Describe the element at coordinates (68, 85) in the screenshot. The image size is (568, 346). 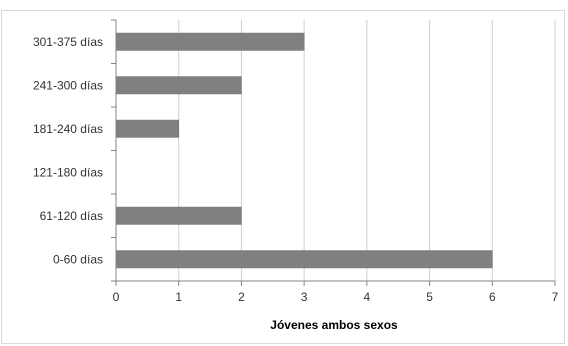
I see `y-tick-label: 241-300 días` at that location.